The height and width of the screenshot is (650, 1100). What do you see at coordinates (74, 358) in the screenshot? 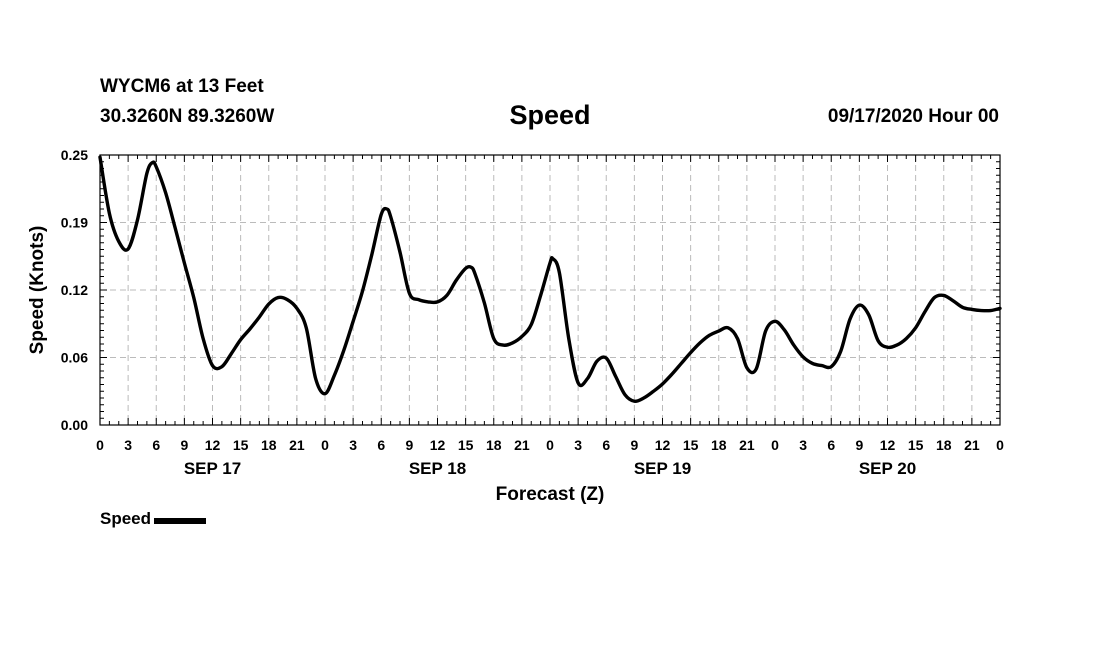
I see `y-tick-label: 0.06` at bounding box center [74, 358].